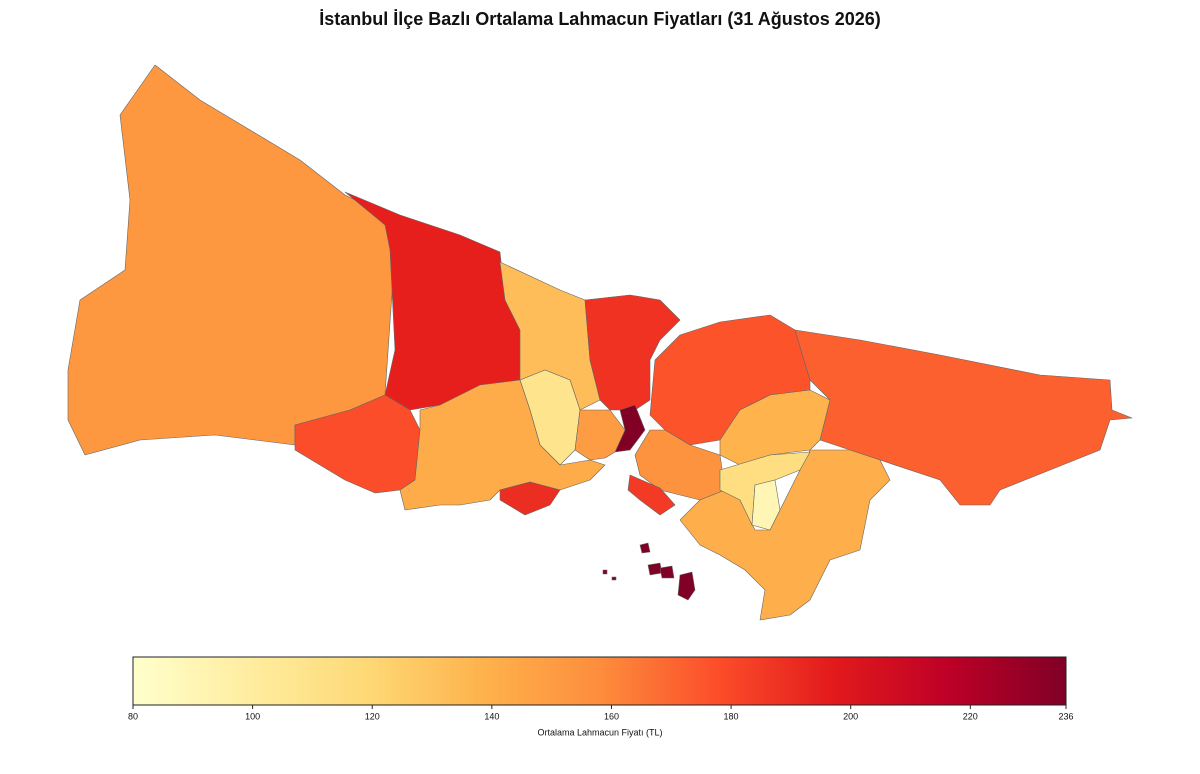 This screenshot has width=1200, height=774. I want to click on colorbar-tick-label: 120, so click(372, 716).